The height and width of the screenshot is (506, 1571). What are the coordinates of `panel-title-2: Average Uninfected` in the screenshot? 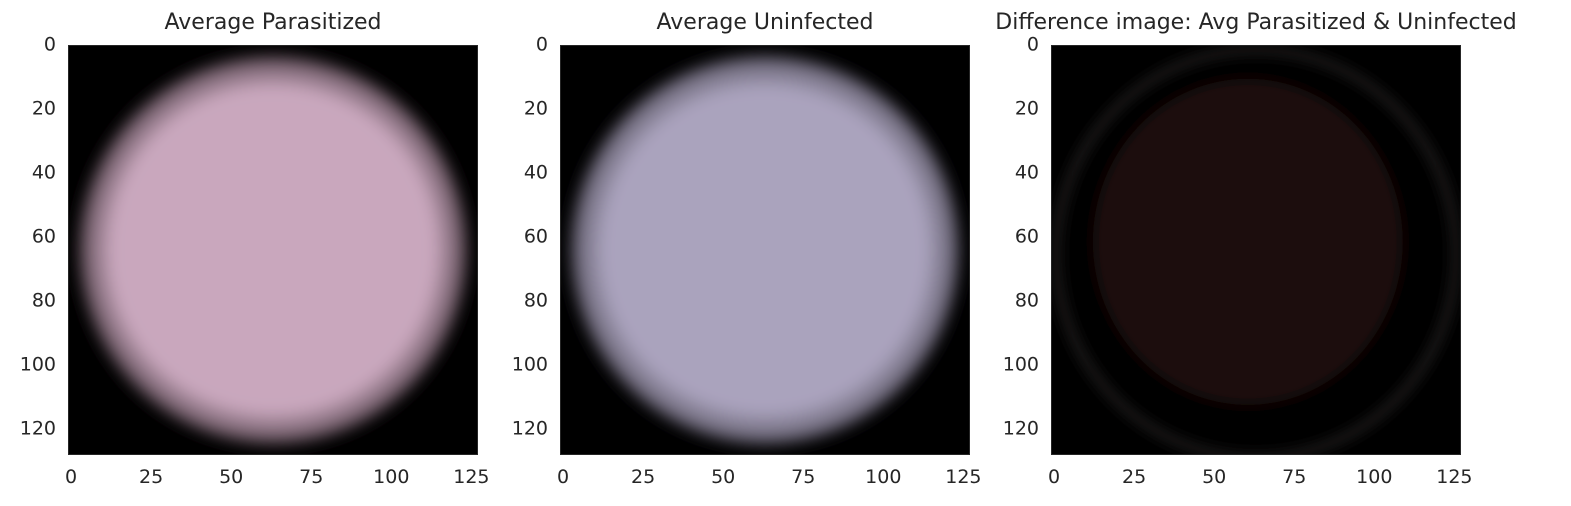 It's located at (765, 22).